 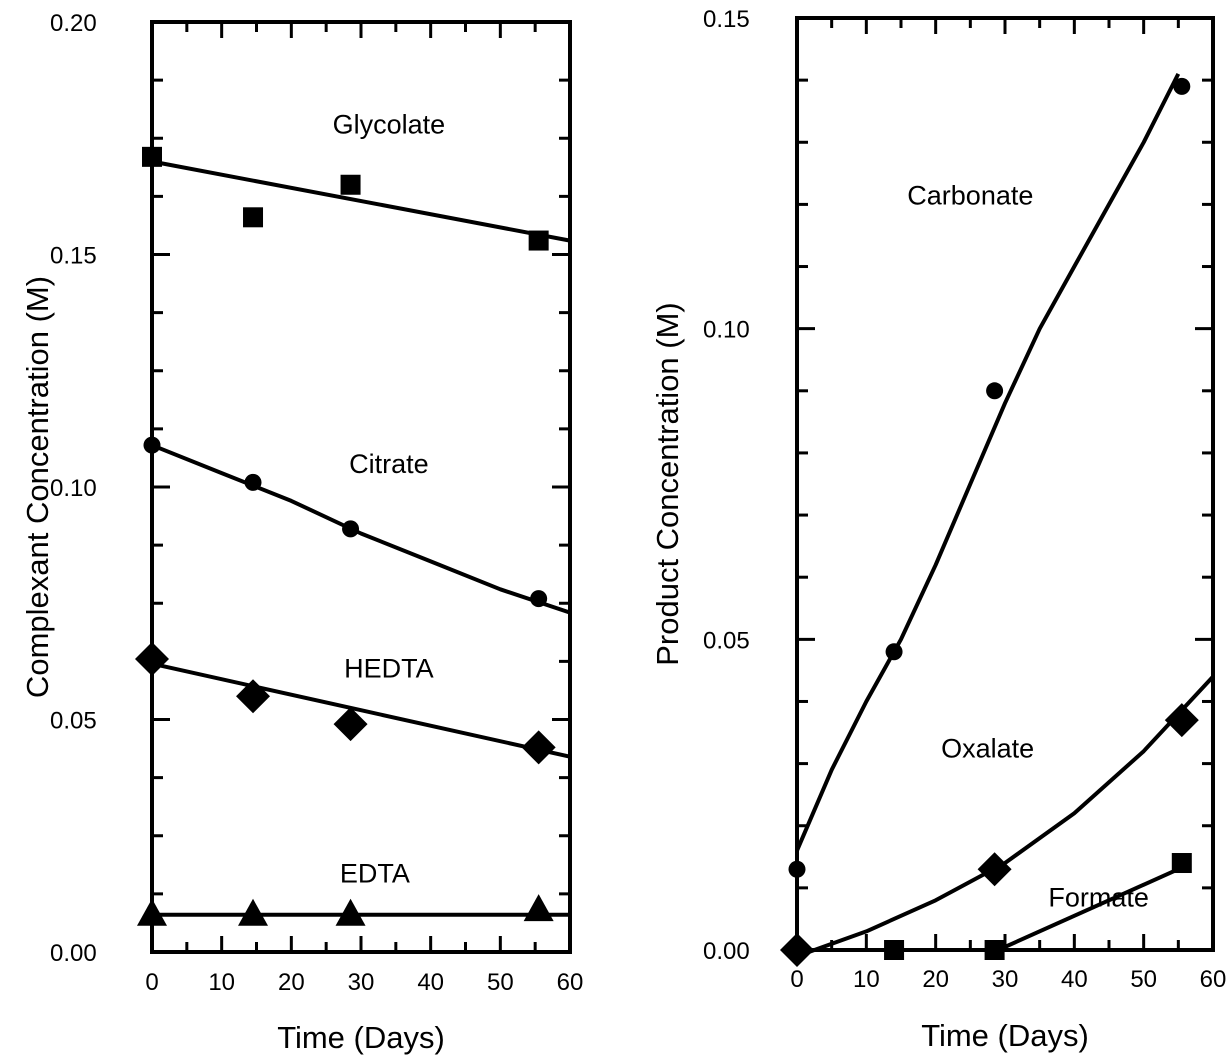 I want to click on series-formate: Formate, so click(x=1038, y=906).